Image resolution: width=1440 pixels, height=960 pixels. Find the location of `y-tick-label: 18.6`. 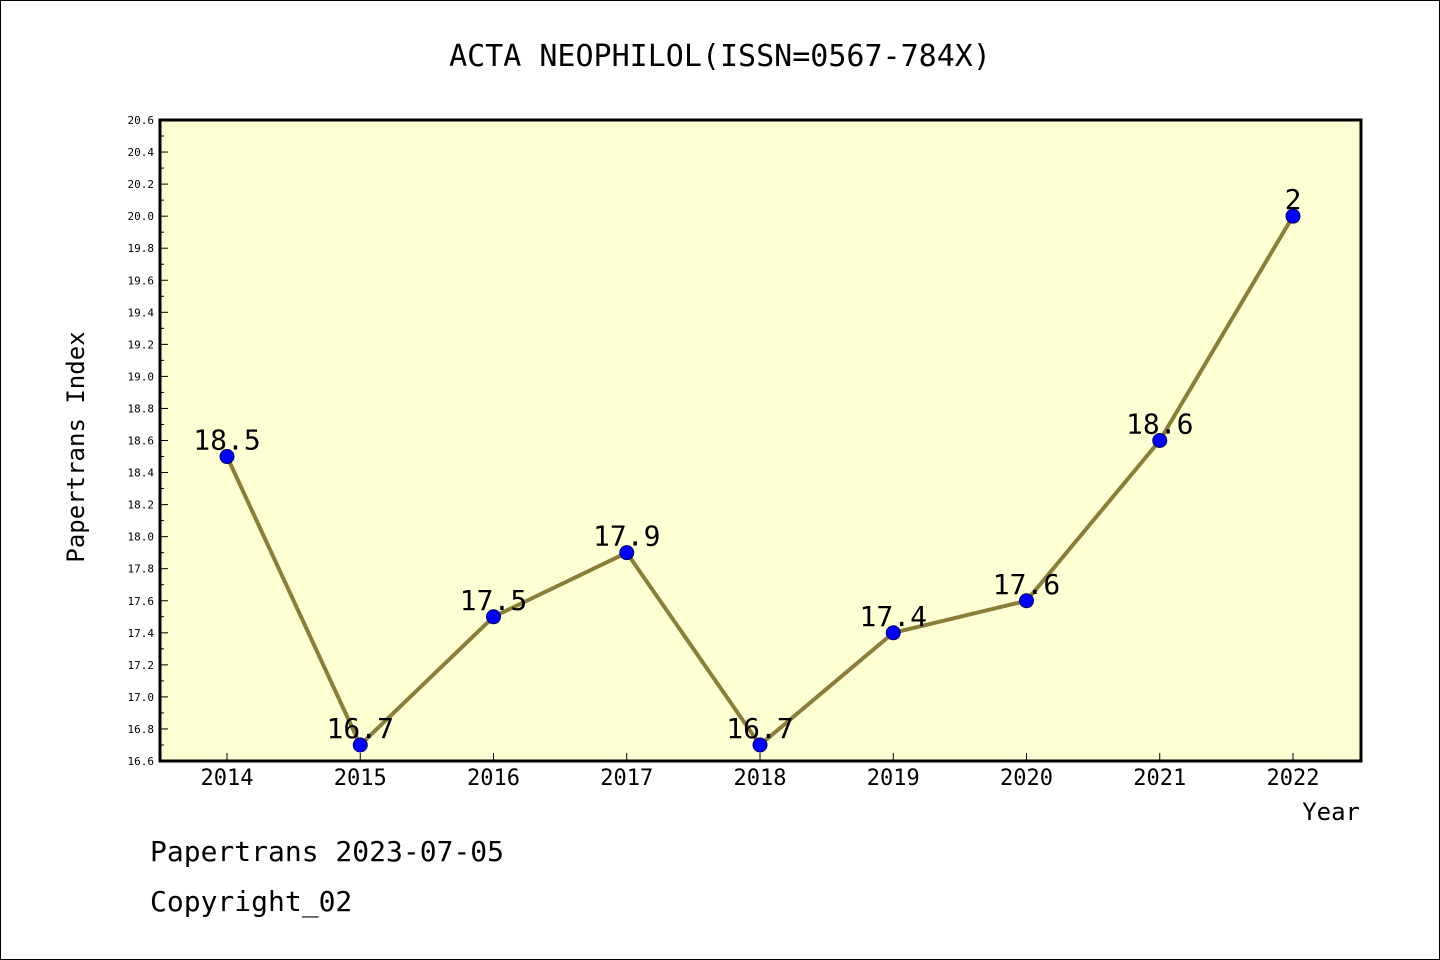

y-tick-label: 18.6 is located at coordinates (141, 441).